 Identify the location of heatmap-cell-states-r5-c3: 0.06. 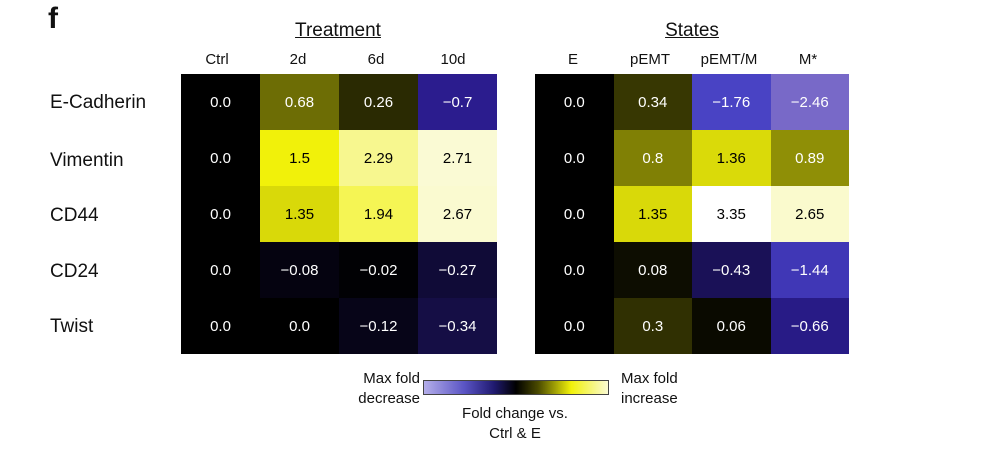
(731, 326).